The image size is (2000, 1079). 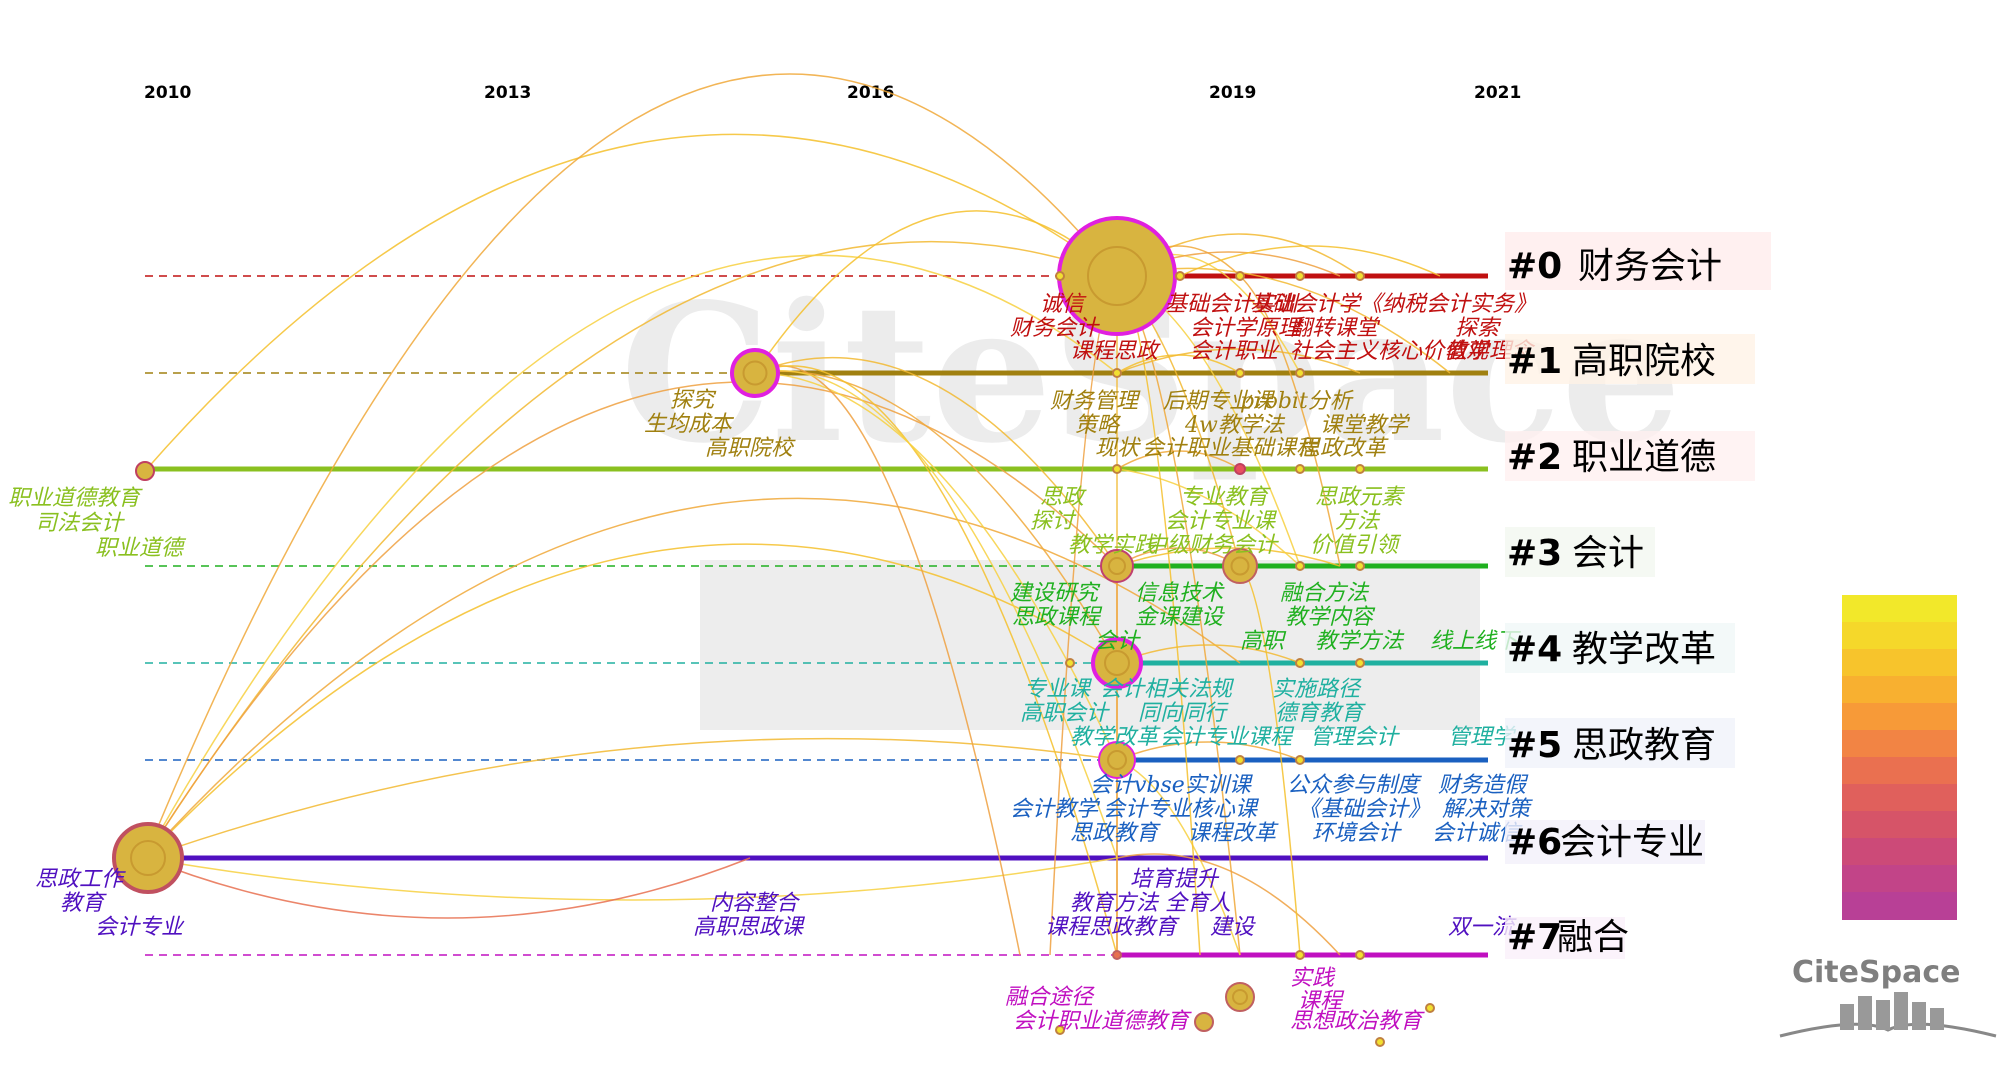 What do you see at coordinates (1225, 497) in the screenshot?
I see `keyword-label: 专业教育` at bounding box center [1225, 497].